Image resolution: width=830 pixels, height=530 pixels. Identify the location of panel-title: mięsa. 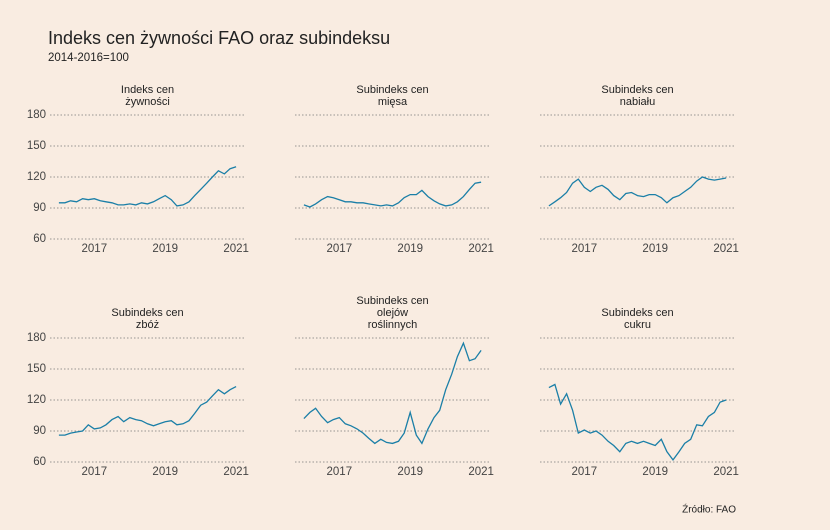
(393, 102).